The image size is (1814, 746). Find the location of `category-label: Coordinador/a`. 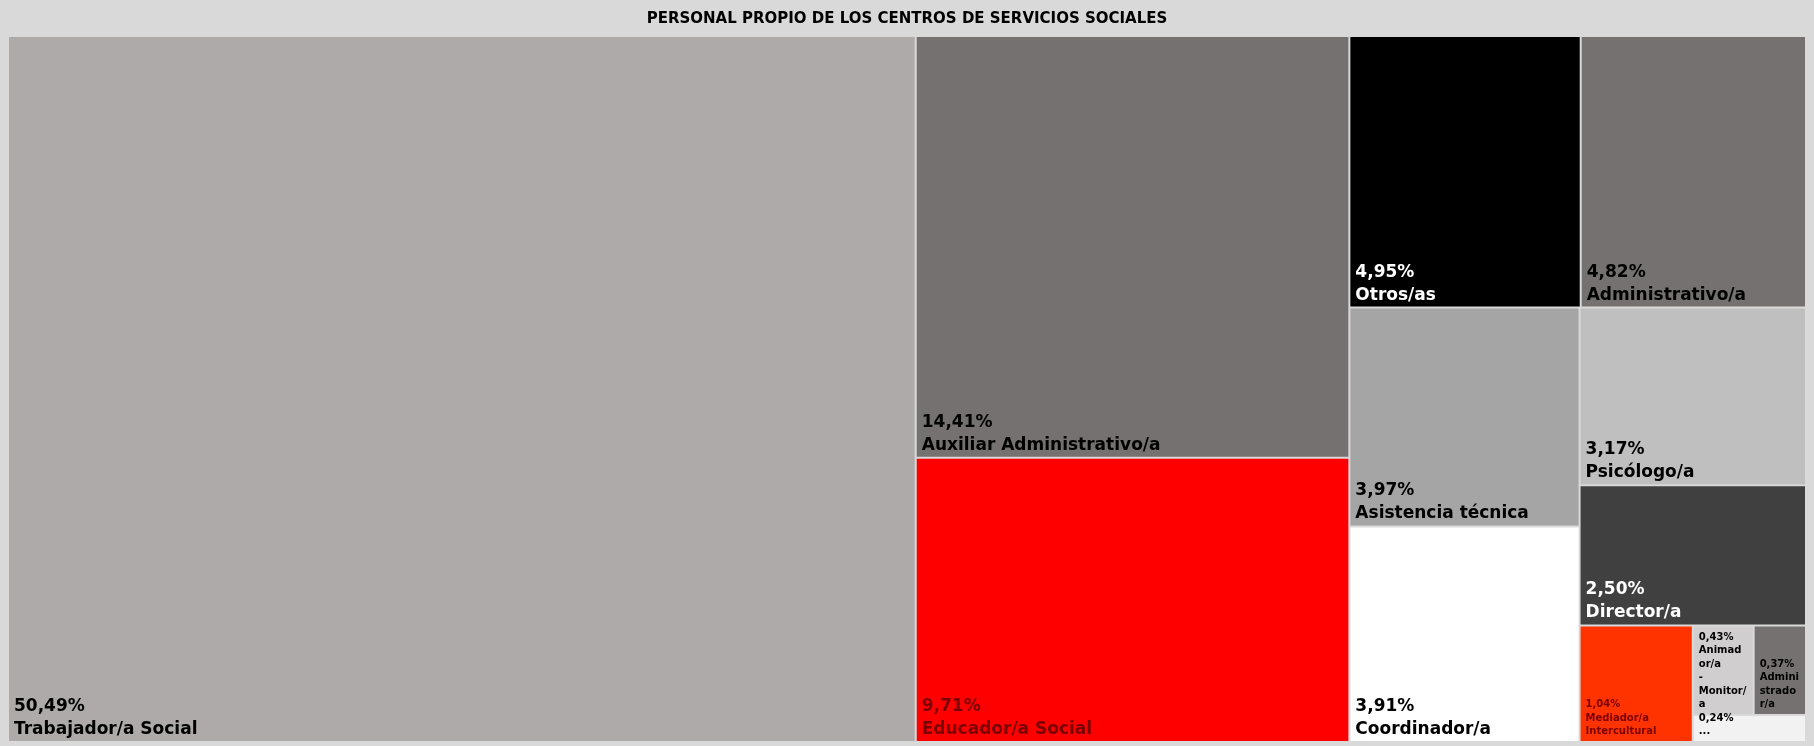

category-label: Coordinador/a is located at coordinates (1423, 728).